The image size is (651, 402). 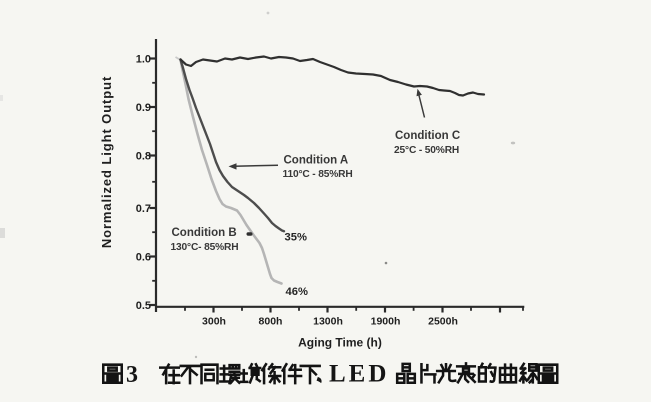 What do you see at coordinates (143, 306) in the screenshot?
I see `svg-text: 0.5` at bounding box center [143, 306].